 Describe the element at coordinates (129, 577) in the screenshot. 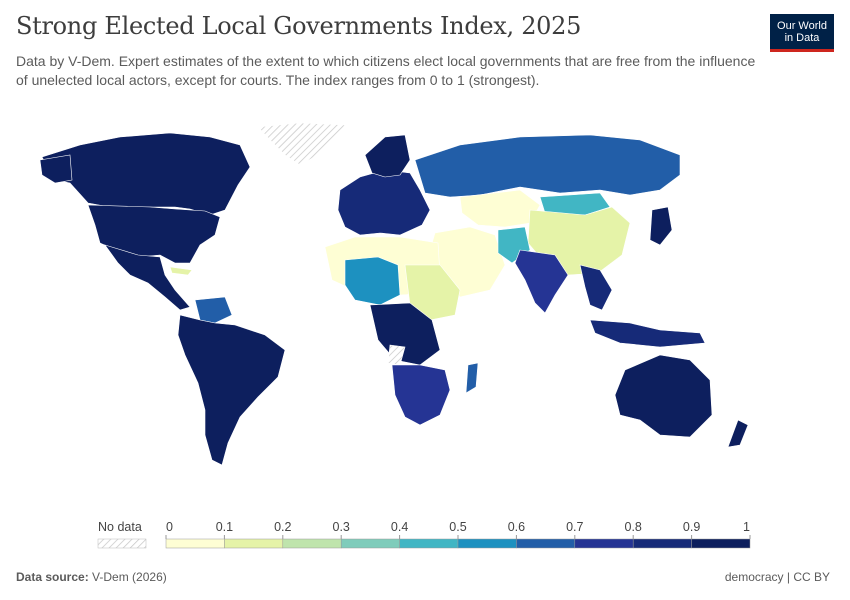

I see `source-value: V-Dem (2026)` at that location.